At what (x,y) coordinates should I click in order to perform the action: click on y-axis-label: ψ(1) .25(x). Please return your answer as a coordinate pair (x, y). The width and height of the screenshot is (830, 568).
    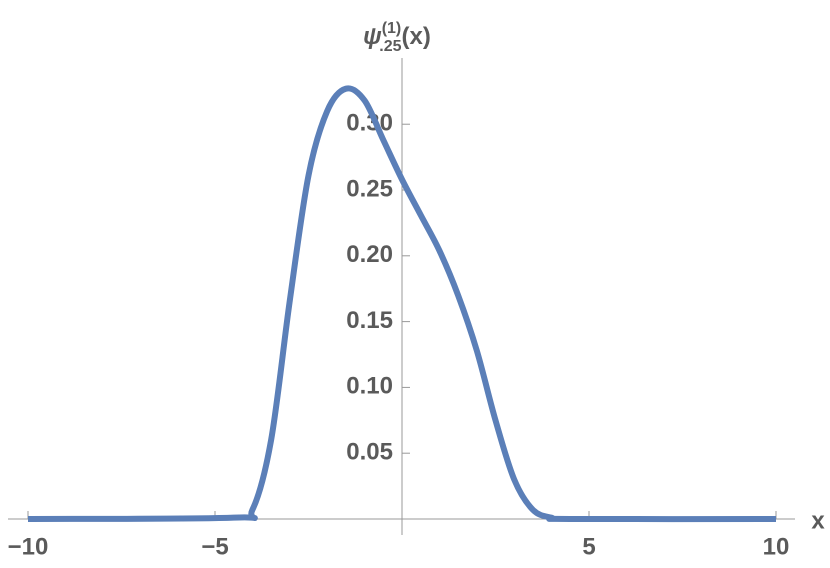
    Looking at the image, I should click on (397, 37).